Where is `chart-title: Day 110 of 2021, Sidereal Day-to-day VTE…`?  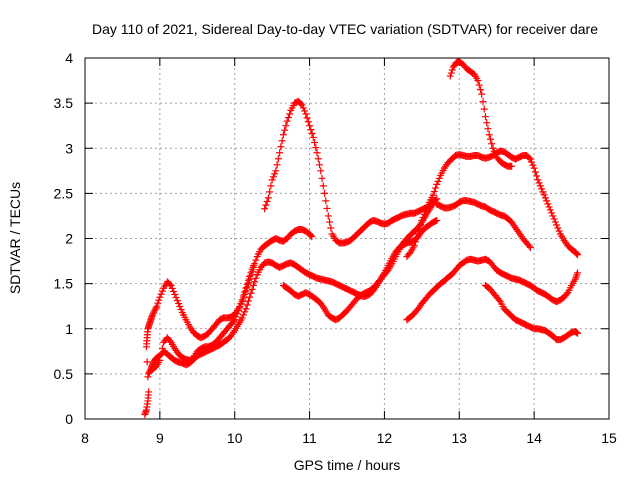 chart-title: Day 110 of 2021, Sidereal Day-to-day VTE… is located at coordinates (345, 29).